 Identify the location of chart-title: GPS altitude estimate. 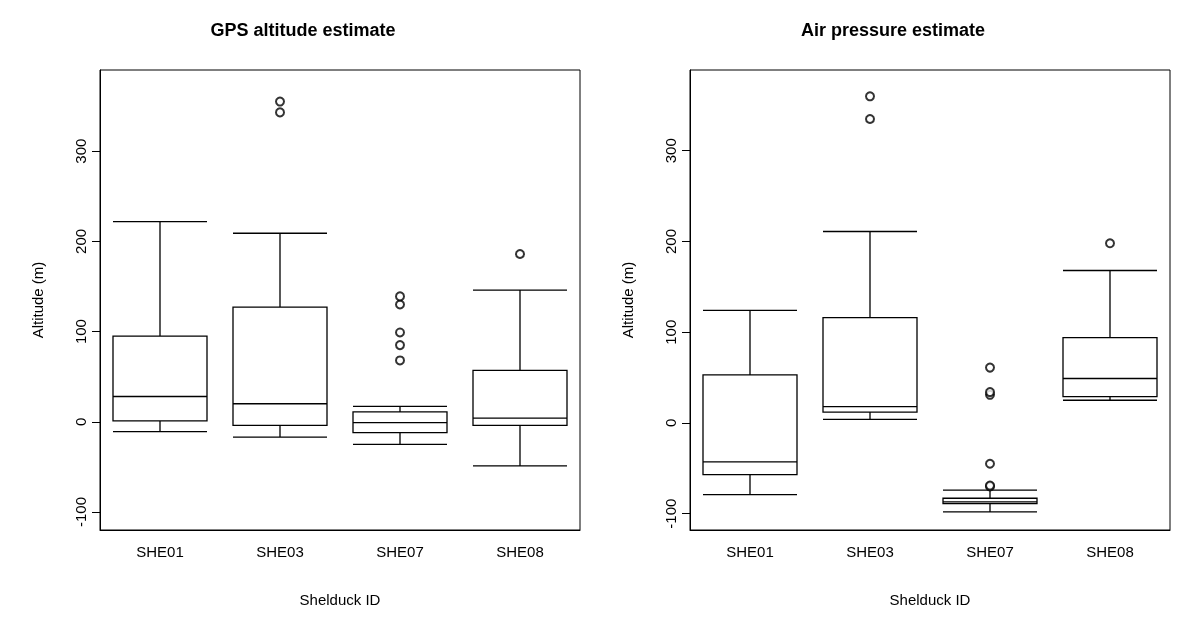
(303, 30).